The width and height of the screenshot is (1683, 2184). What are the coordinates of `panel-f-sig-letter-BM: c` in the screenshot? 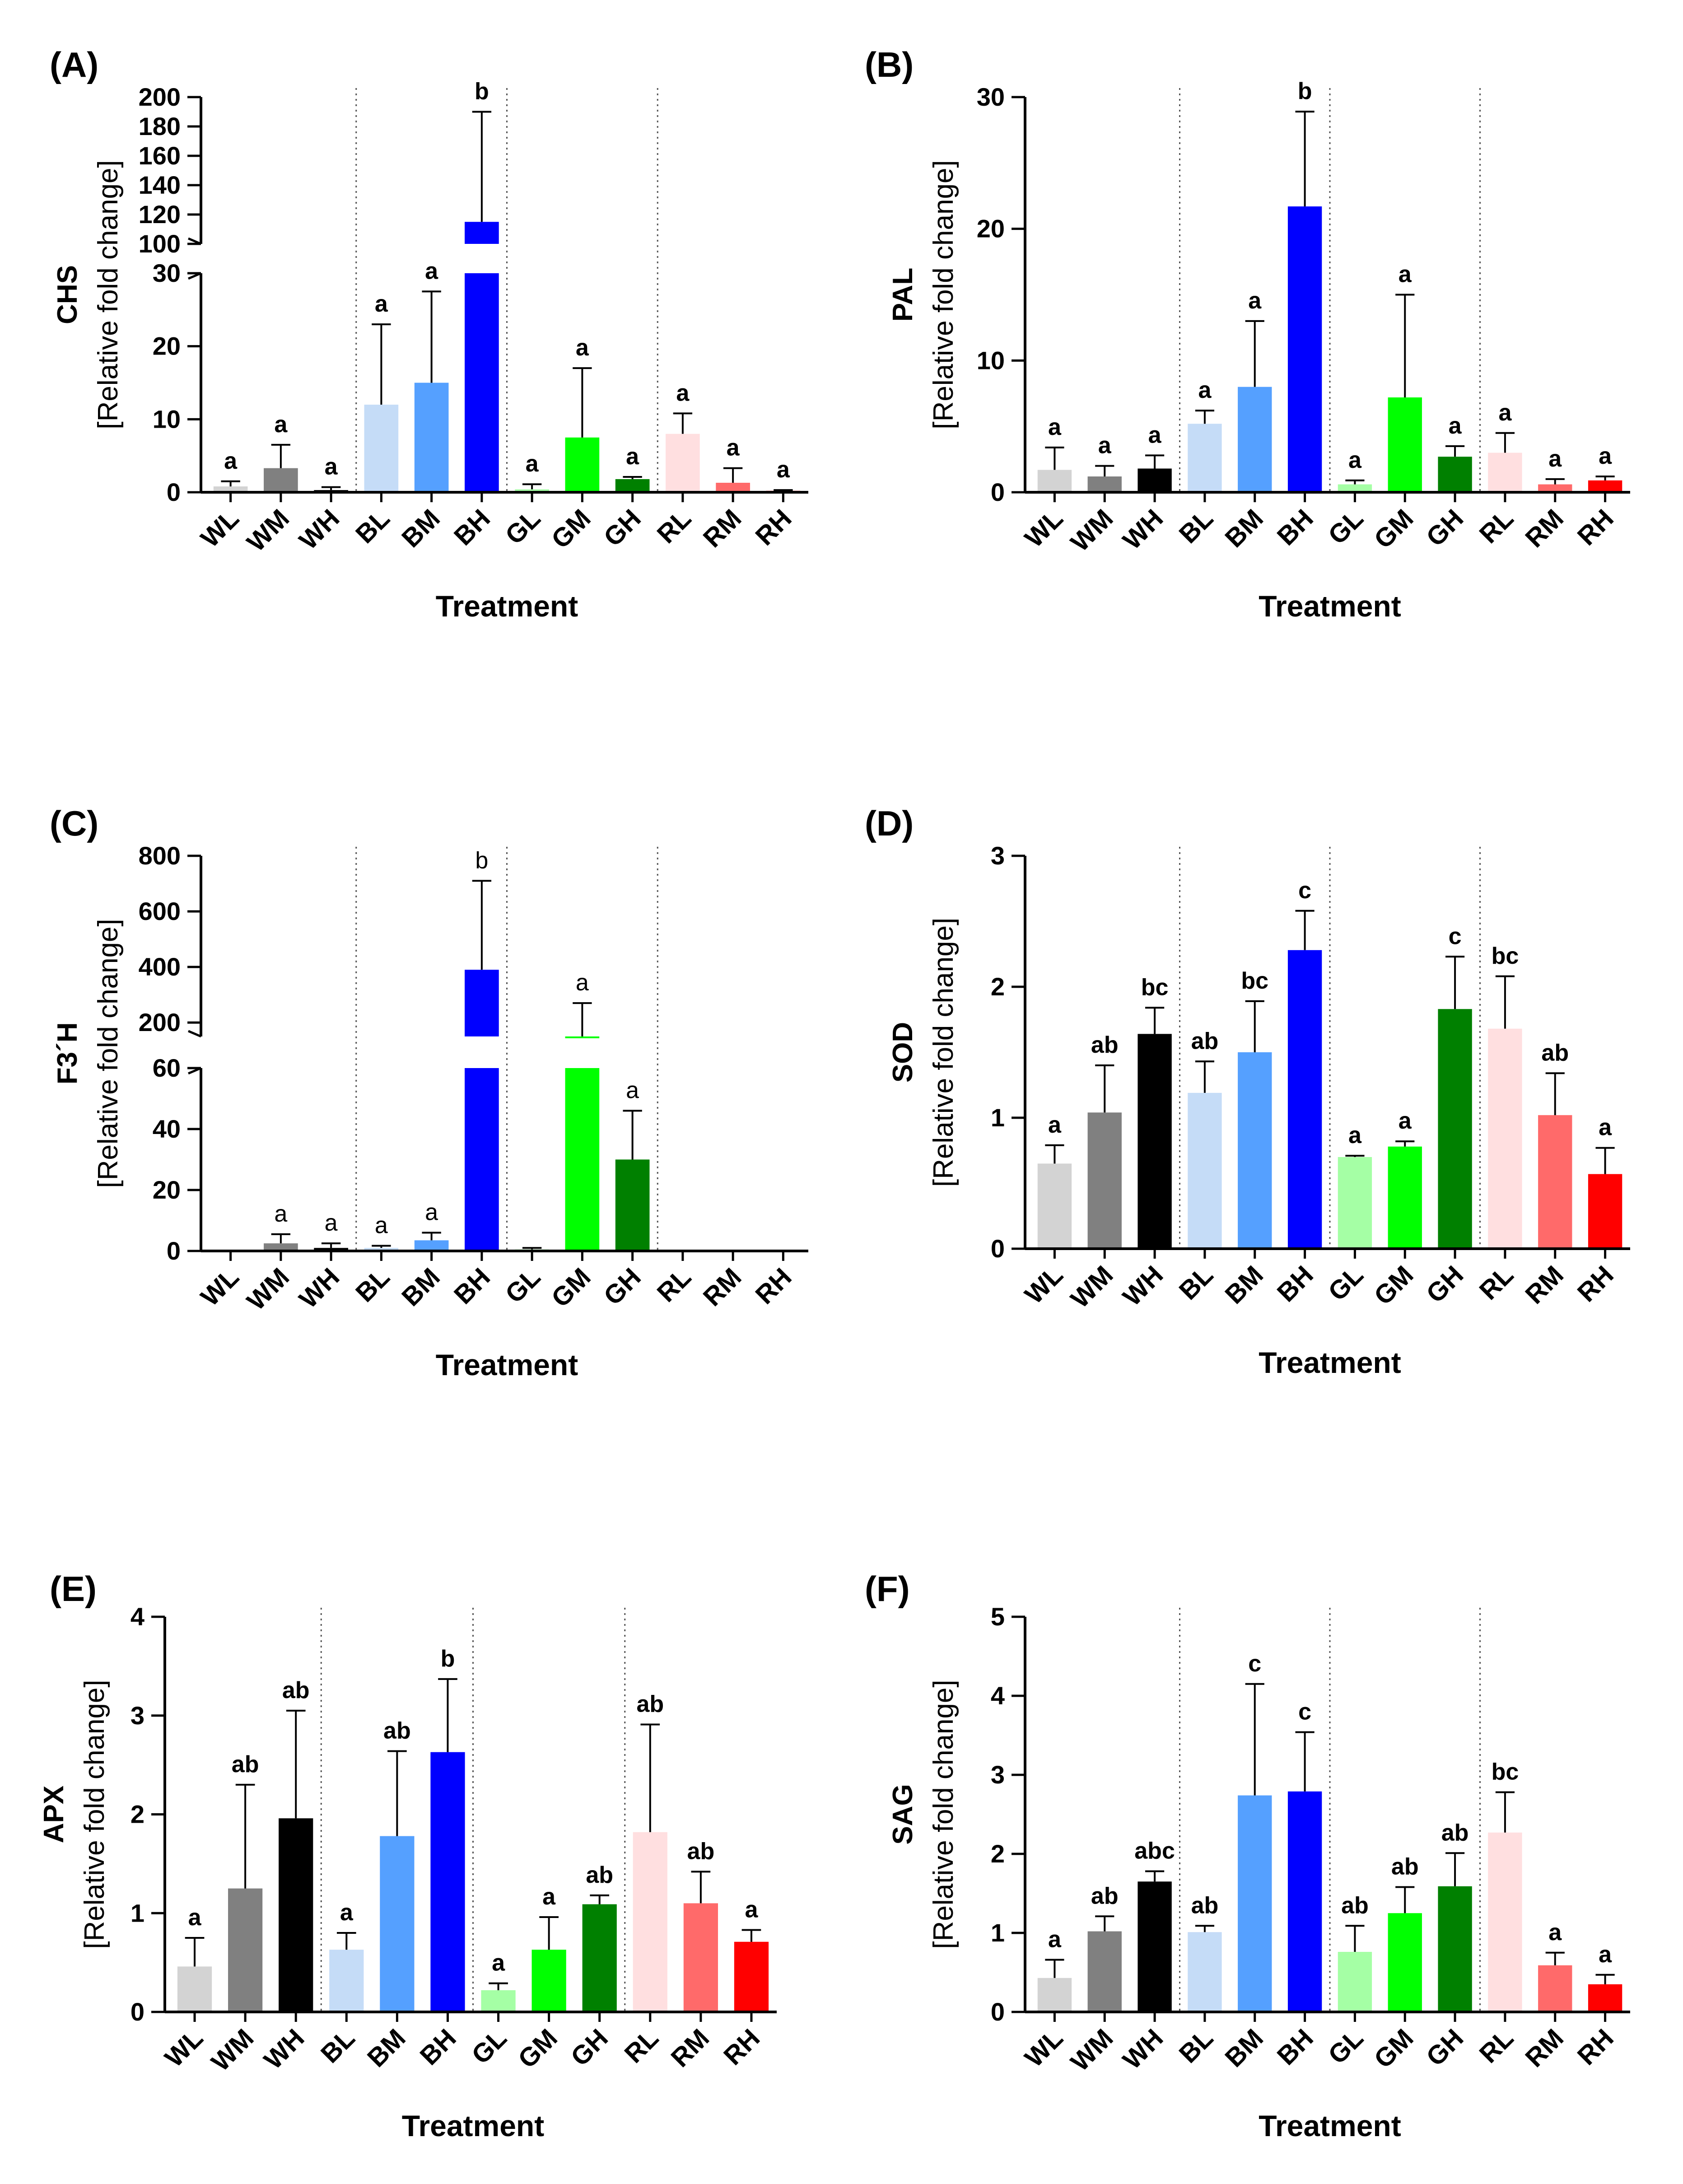 It's located at (1254, 1664).